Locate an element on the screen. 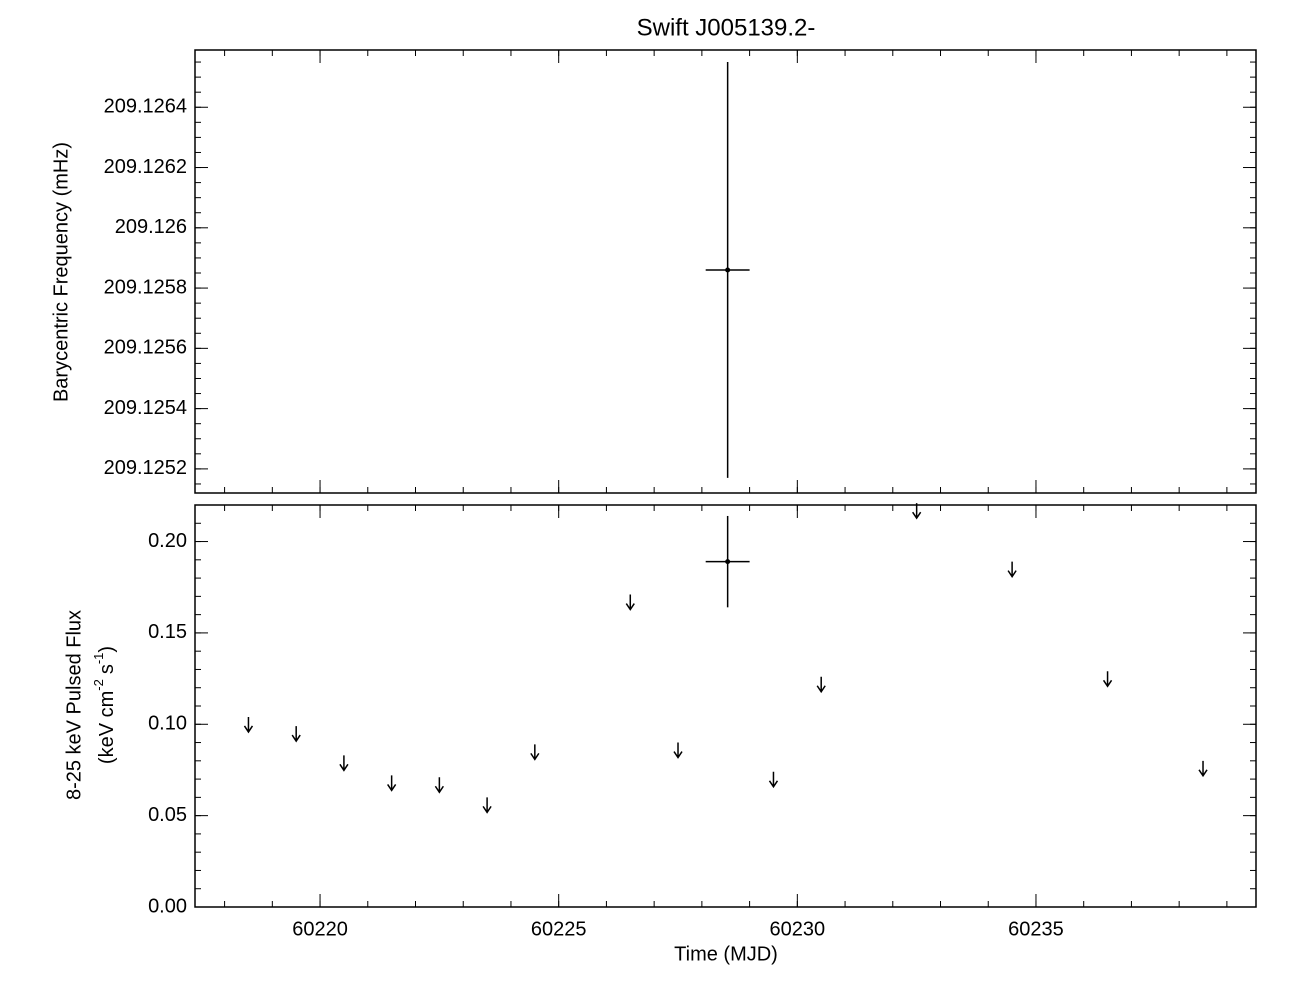  y-tick-label: 0.20 is located at coordinates (167, 541).